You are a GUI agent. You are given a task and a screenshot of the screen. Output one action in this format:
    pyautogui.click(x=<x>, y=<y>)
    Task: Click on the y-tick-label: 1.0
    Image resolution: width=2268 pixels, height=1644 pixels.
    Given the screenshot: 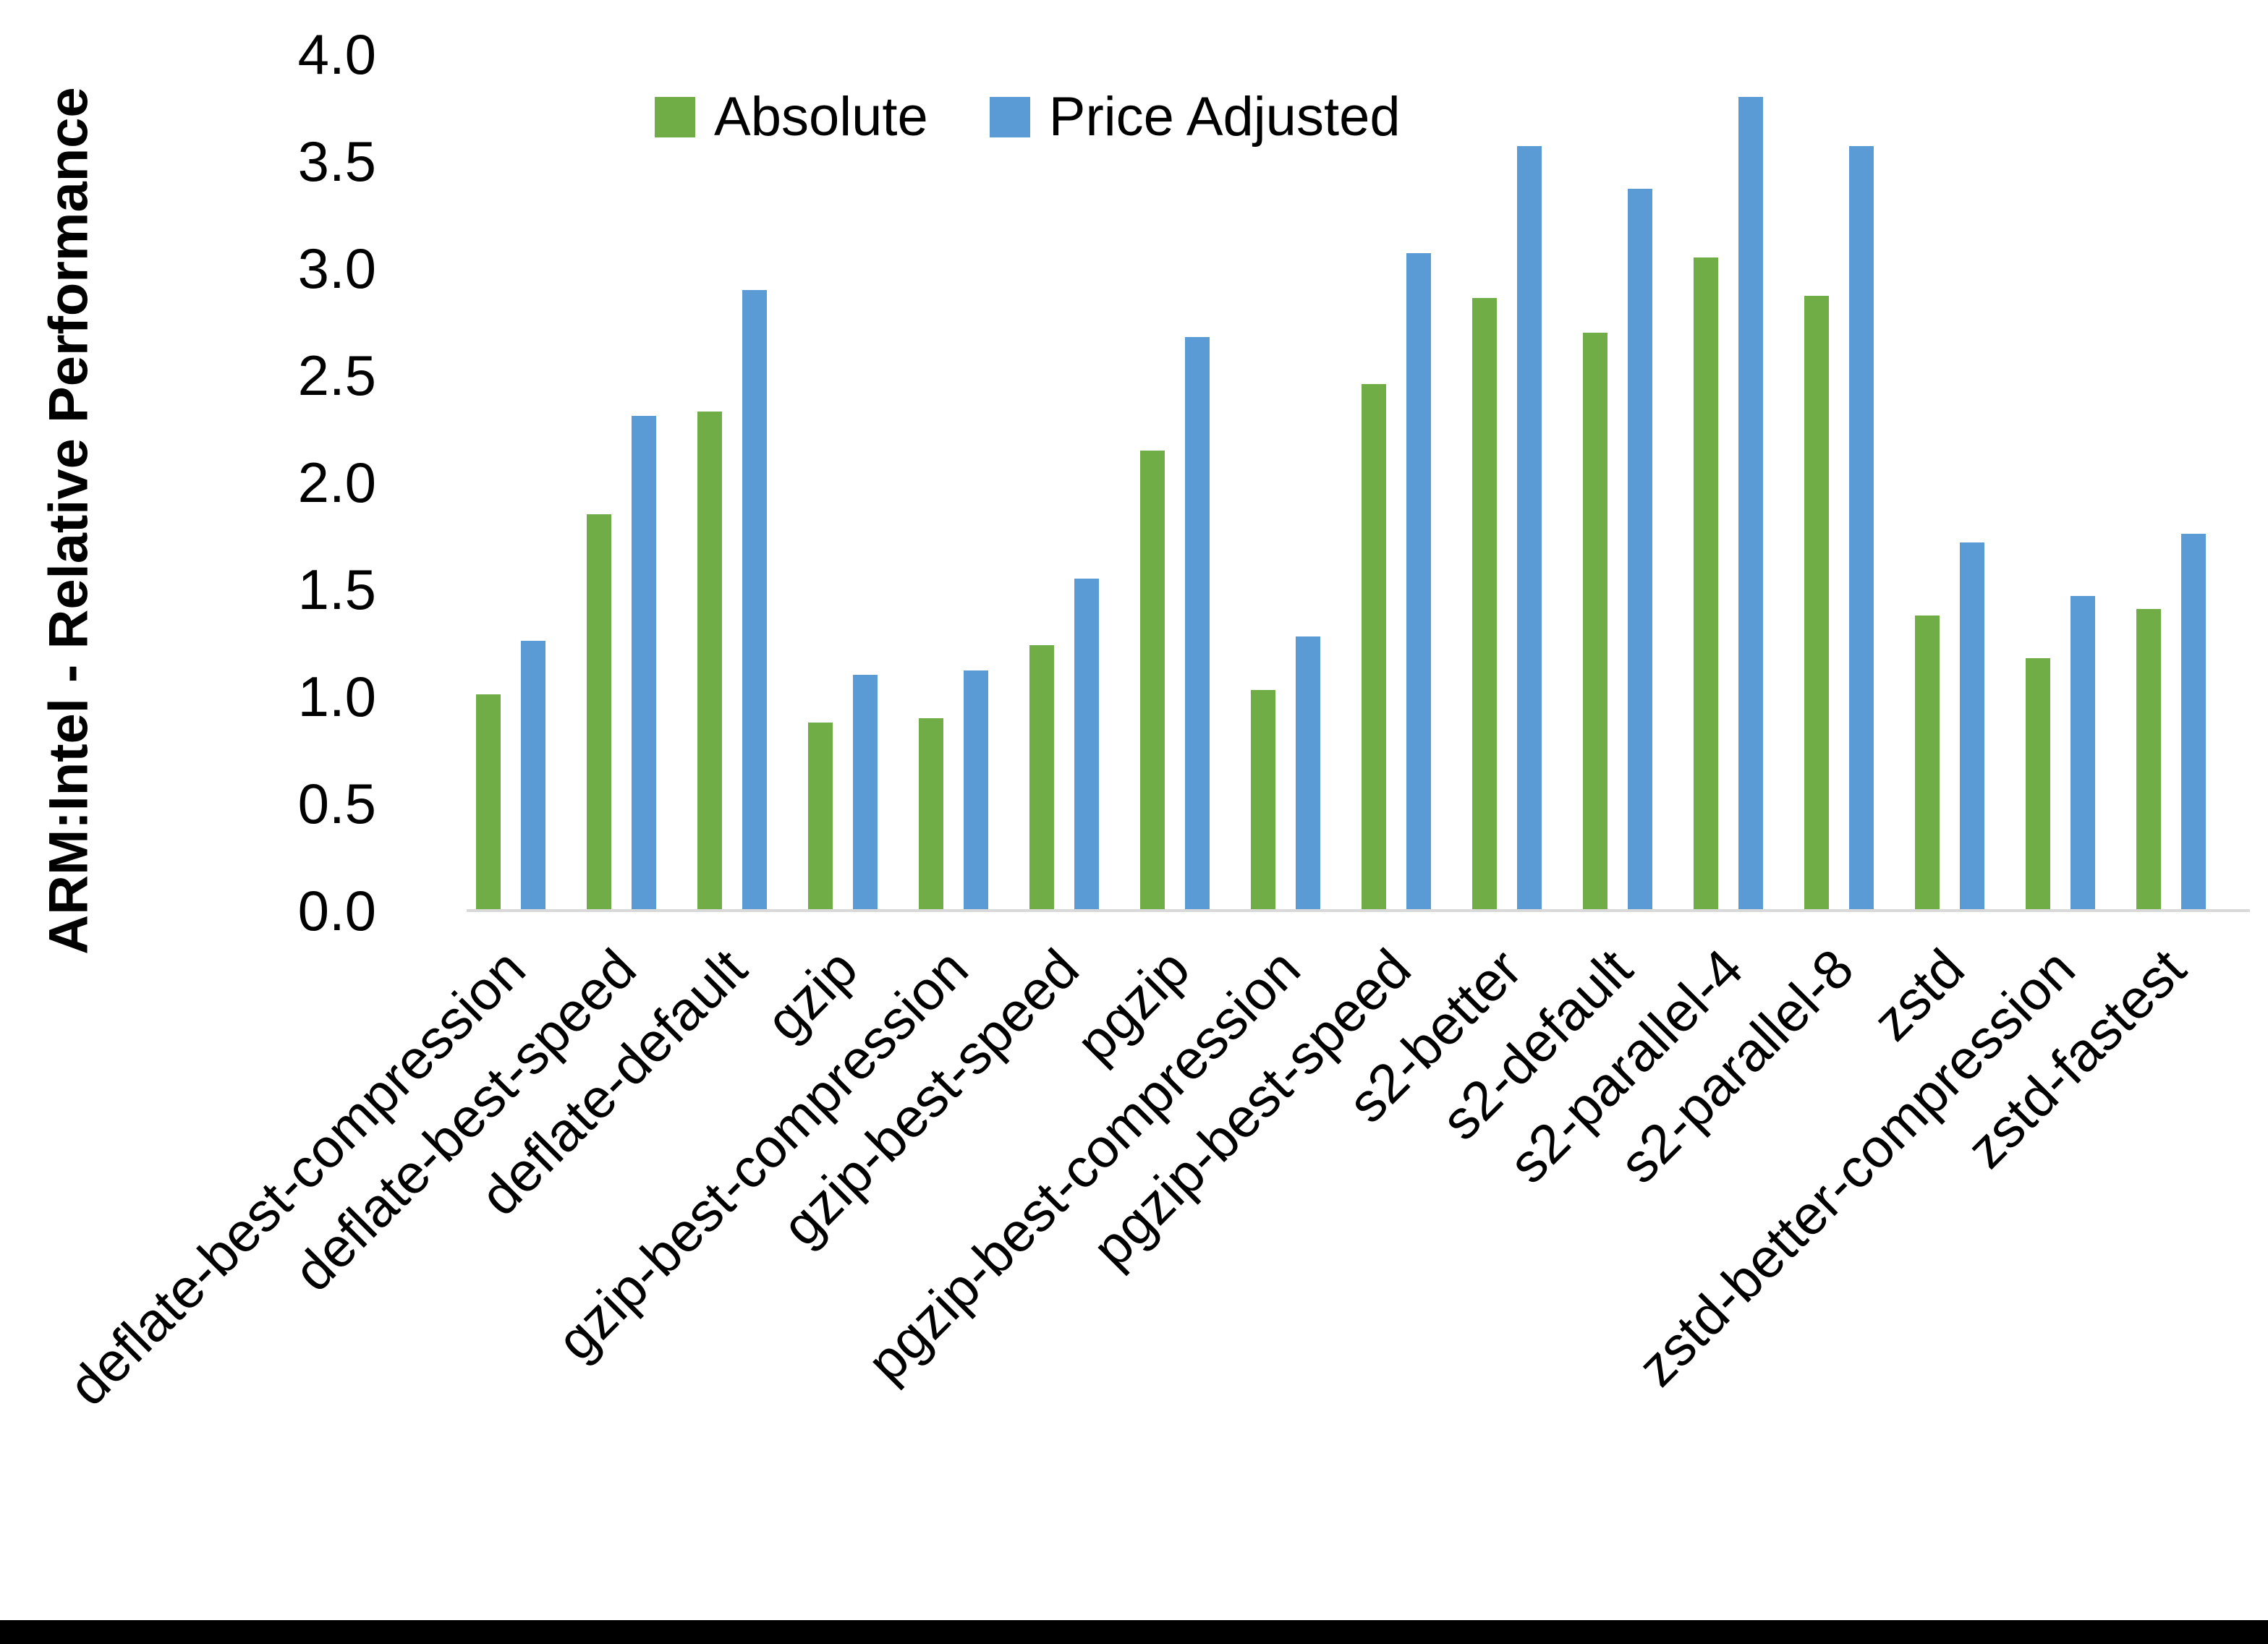 What is the action you would take?
    pyautogui.click(x=336, y=696)
    